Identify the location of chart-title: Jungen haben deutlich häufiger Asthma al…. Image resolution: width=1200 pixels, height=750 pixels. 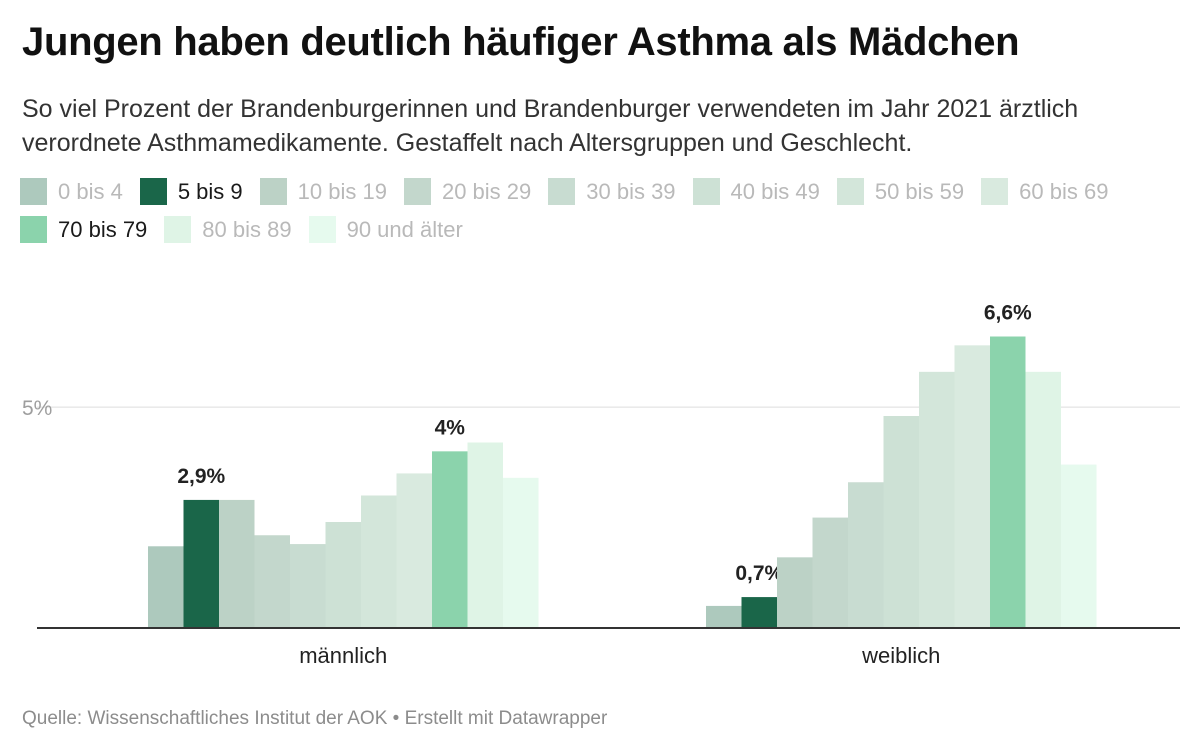
(521, 42).